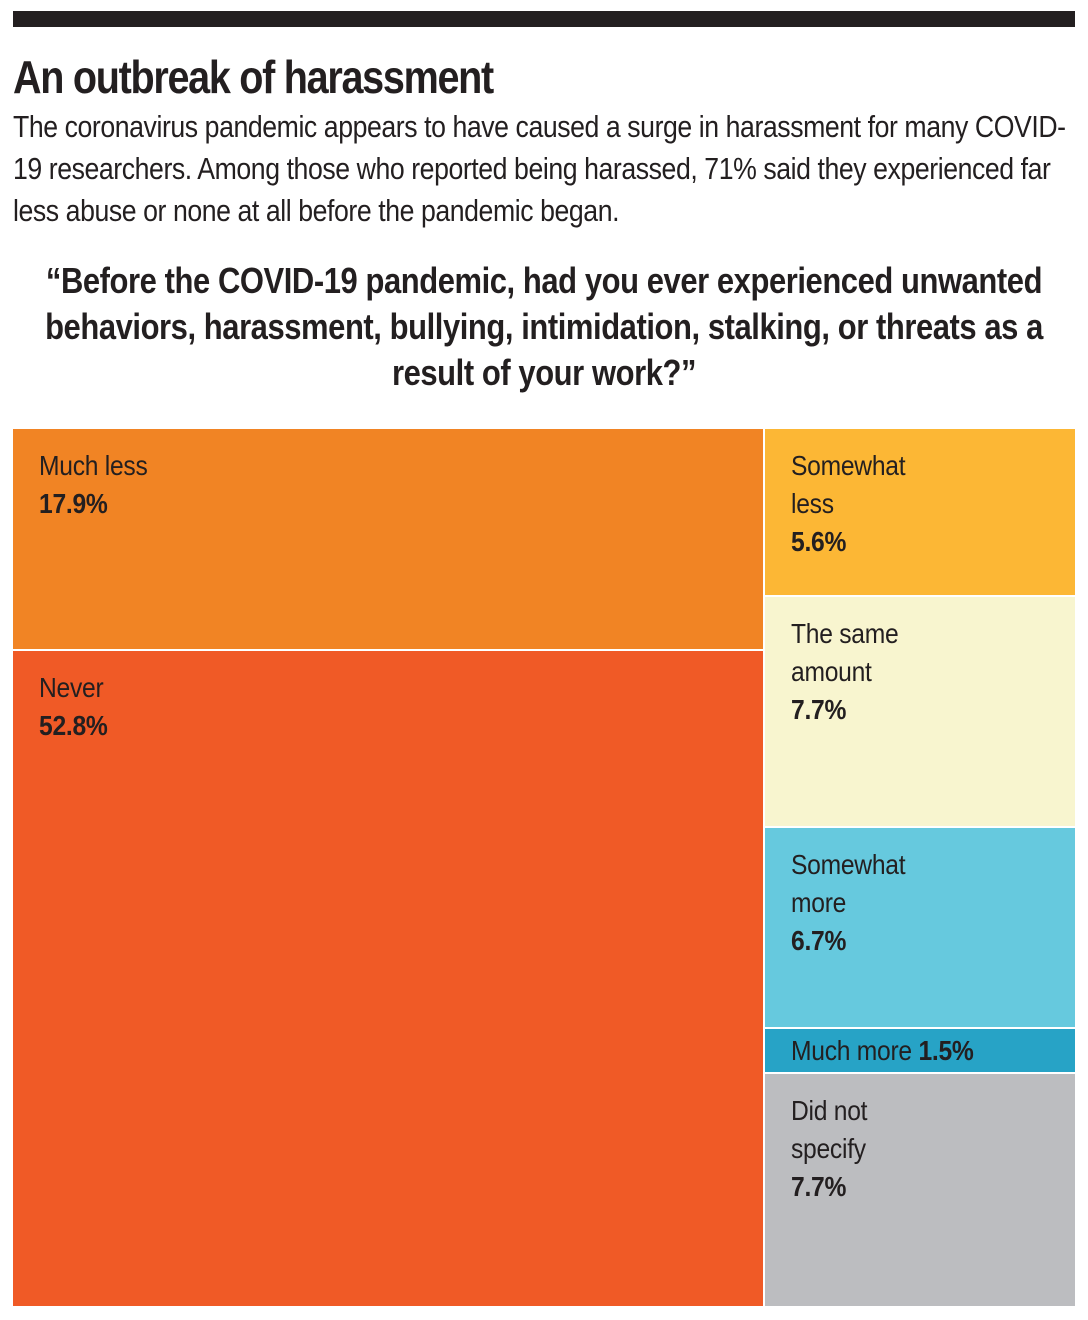  What do you see at coordinates (829, 1129) in the screenshot?
I see `category-name: Did not specify` at bounding box center [829, 1129].